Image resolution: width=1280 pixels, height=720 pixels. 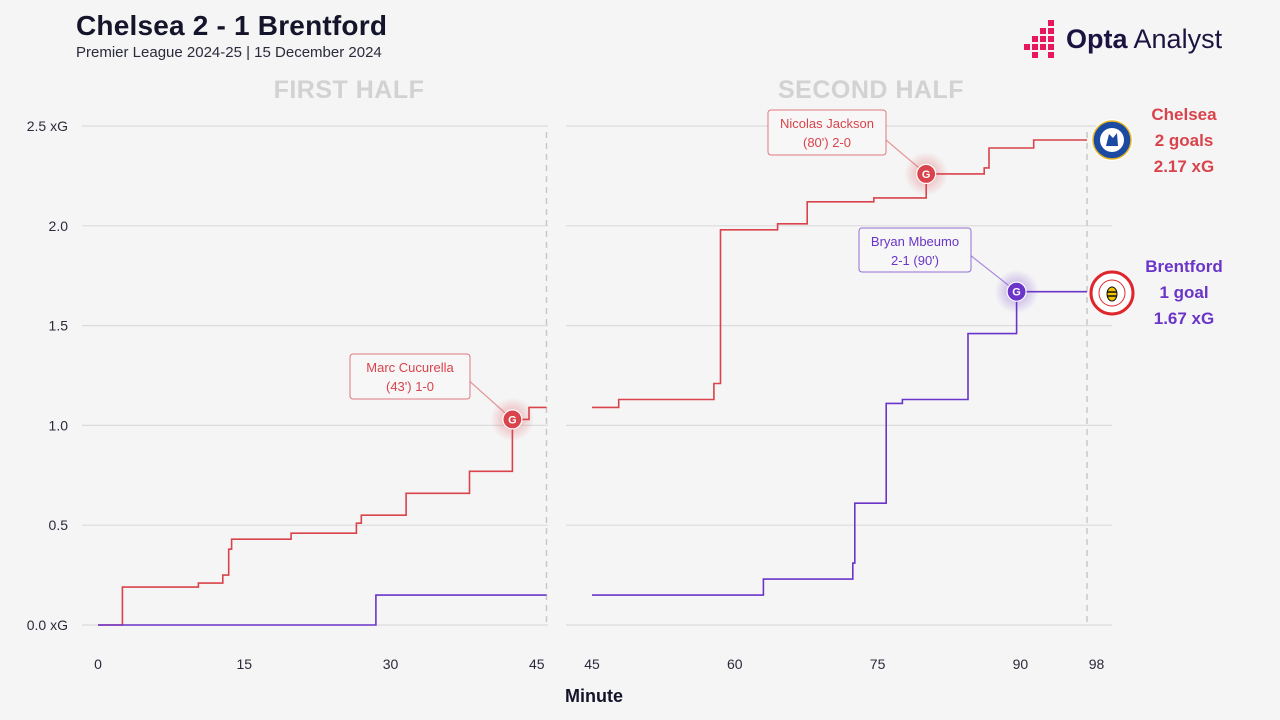 I want to click on bryan-mbeumo-detail: 2-1 (90'), so click(x=915, y=260).